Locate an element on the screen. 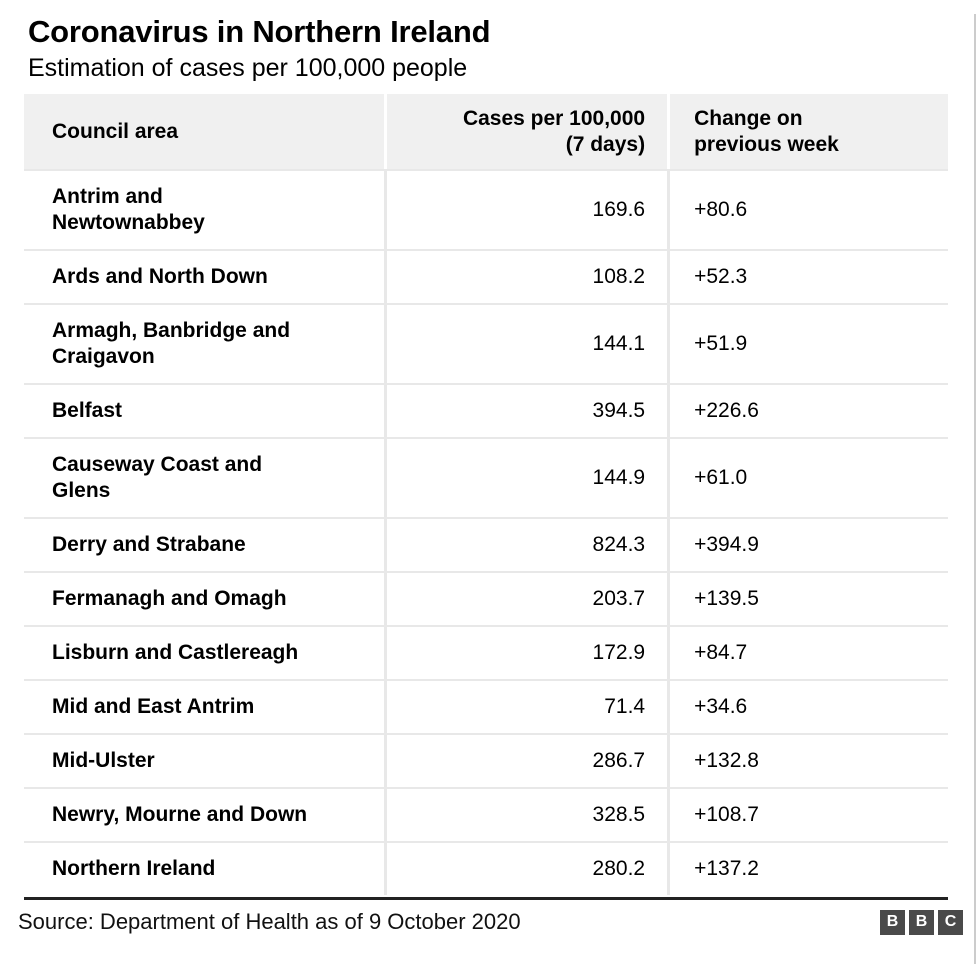  change-cell: +84.7 is located at coordinates (807, 652).